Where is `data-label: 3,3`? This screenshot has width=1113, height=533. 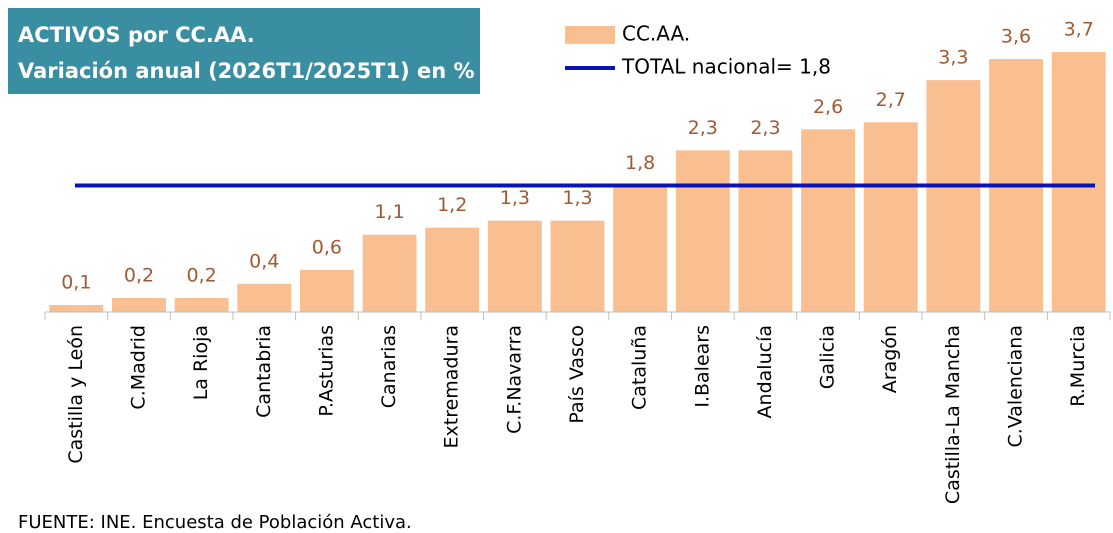 data-label: 3,3 is located at coordinates (953, 58).